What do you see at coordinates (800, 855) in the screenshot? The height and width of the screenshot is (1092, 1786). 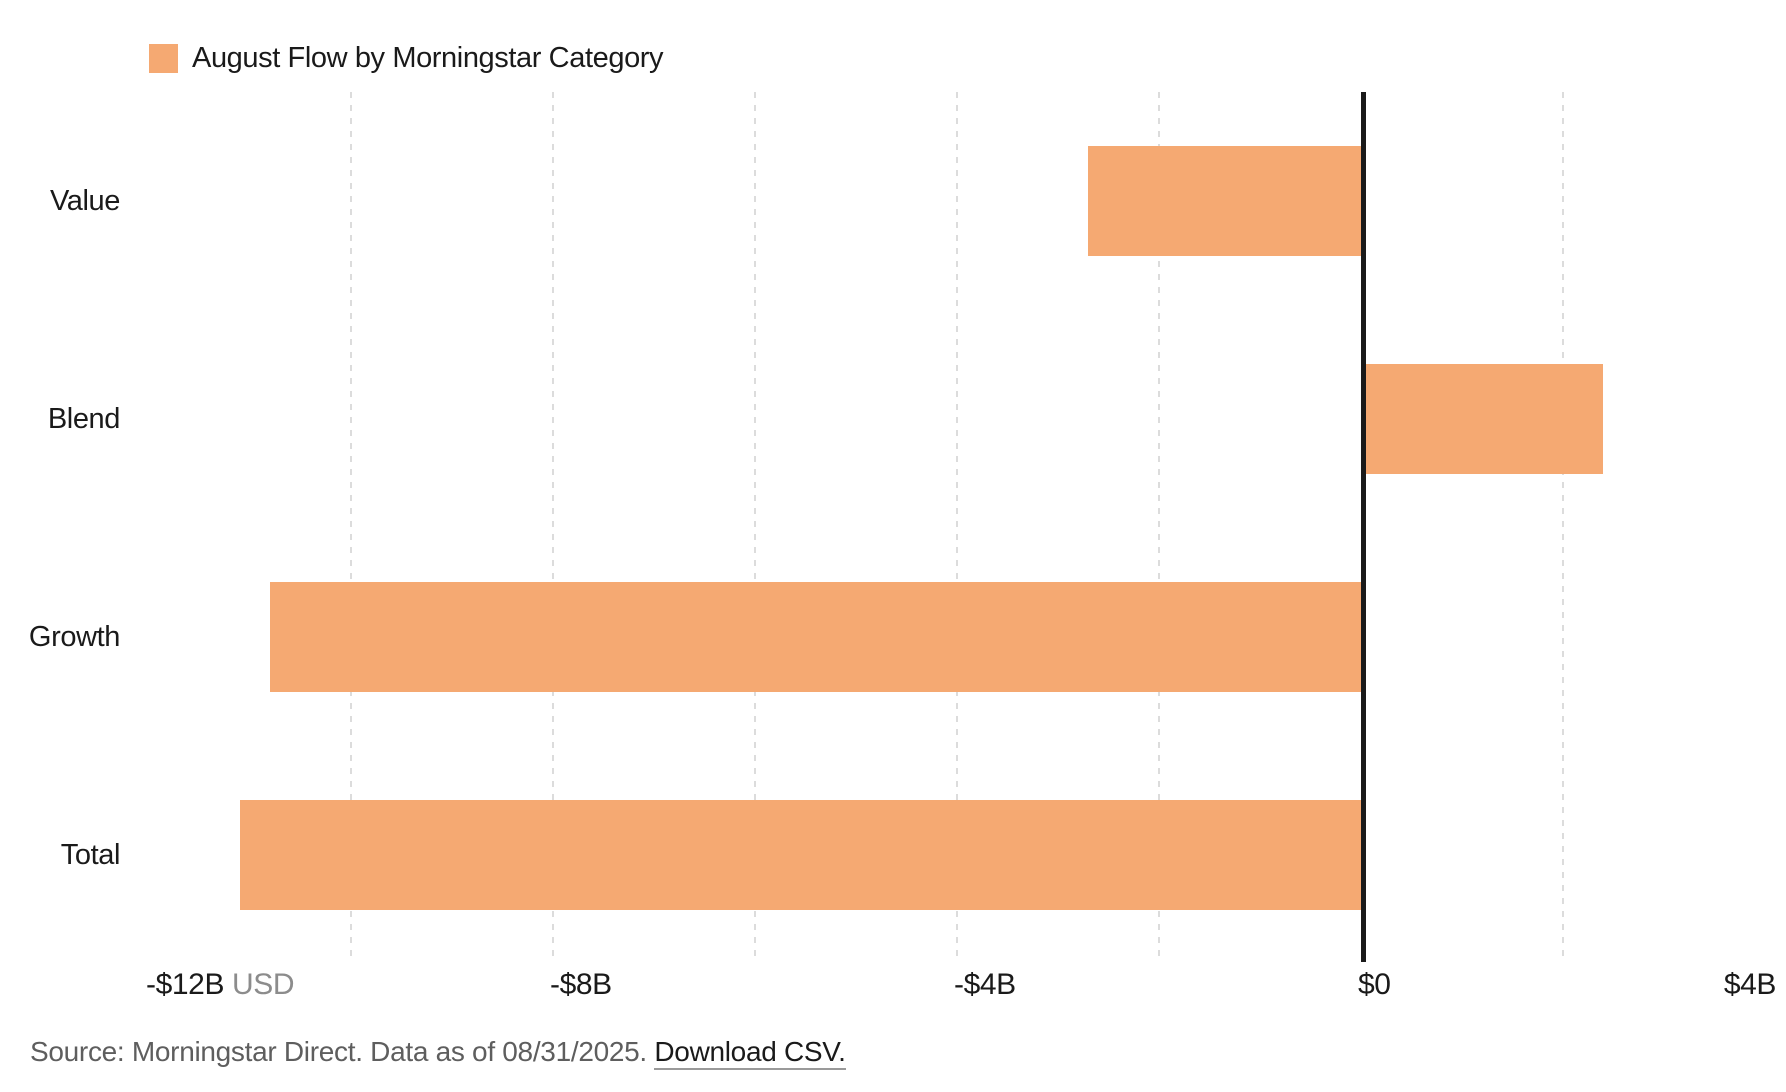 I see `bar-total` at bounding box center [800, 855].